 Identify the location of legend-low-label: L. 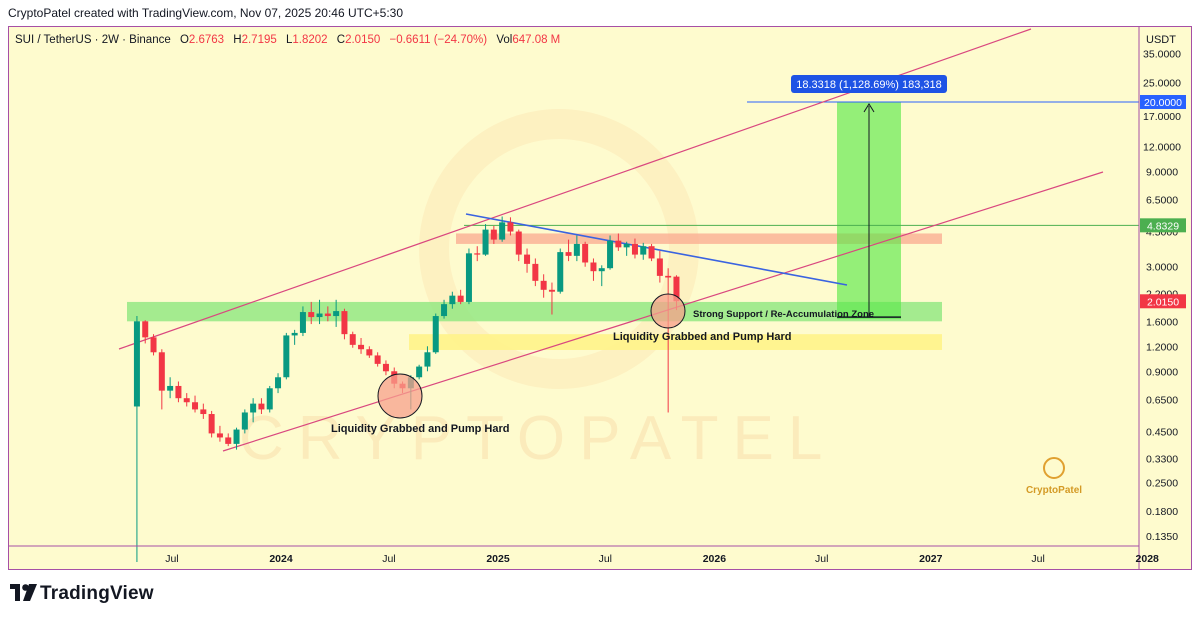
(289, 40).